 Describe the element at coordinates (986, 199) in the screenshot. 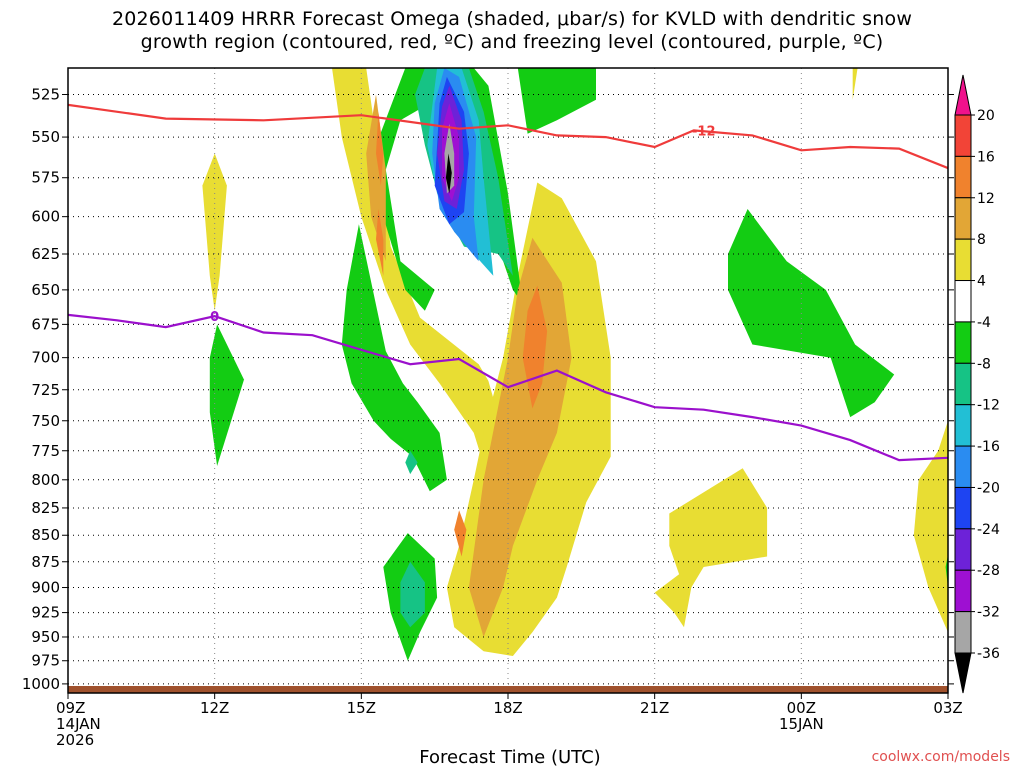

I see `colorbar-tick-label: 12` at that location.